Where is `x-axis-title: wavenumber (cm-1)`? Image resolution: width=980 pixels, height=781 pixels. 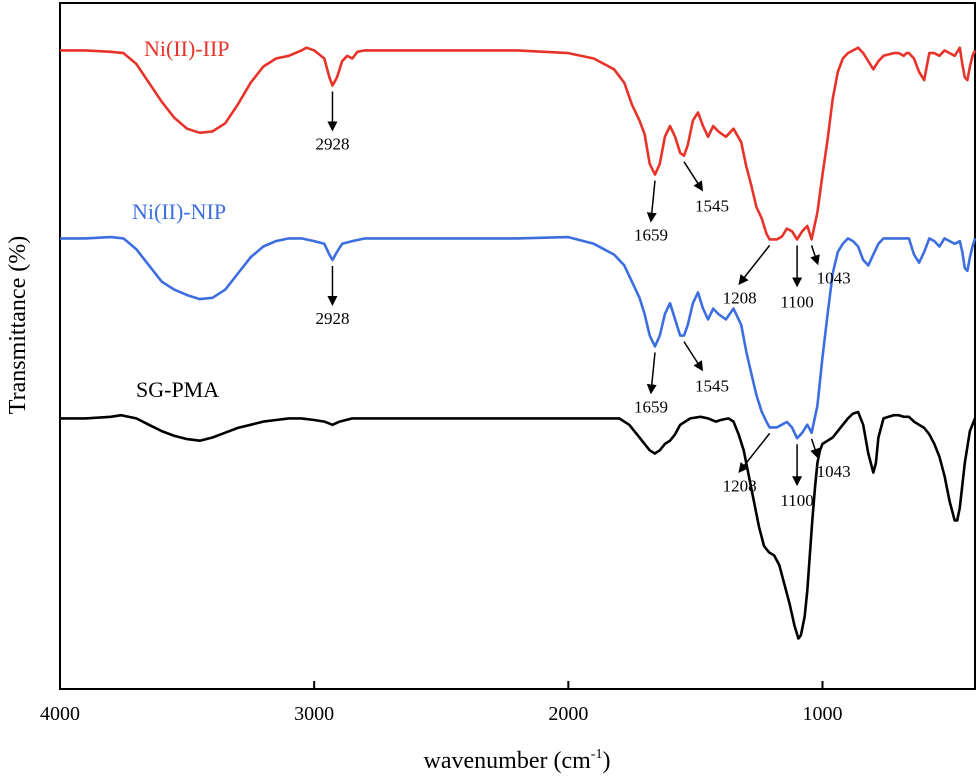 x-axis-title: wavenumber (cm-1) is located at coordinates (517, 760).